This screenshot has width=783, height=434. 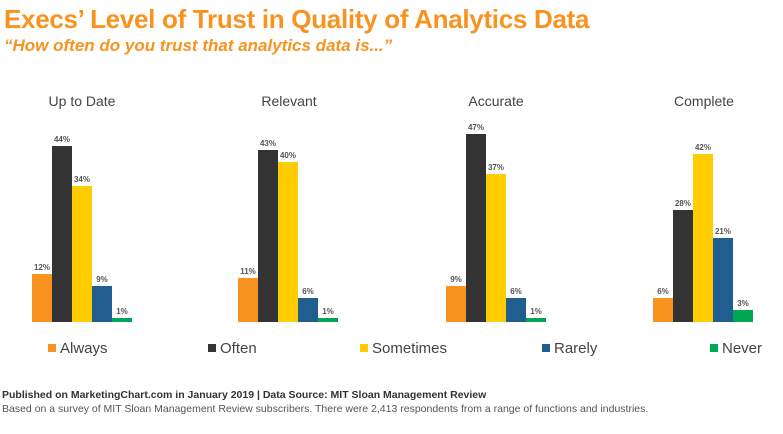 I want to click on legend-item-sometimes: Sometimes, so click(x=403, y=348).